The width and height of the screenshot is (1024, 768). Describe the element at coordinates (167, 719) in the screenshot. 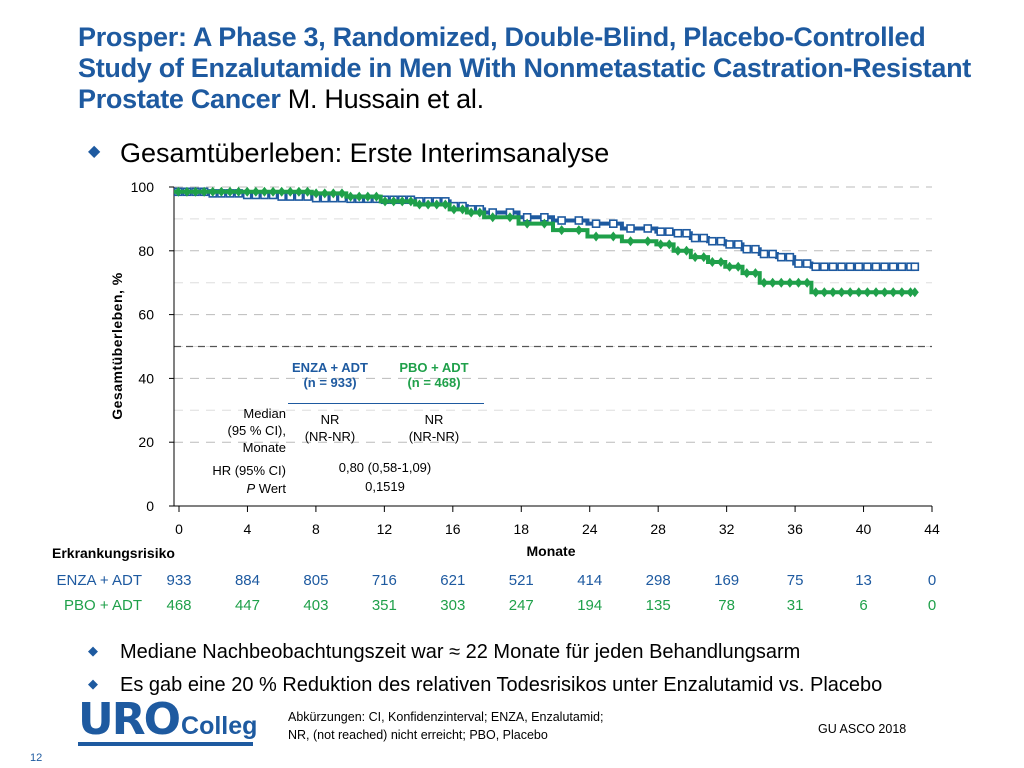

I see `urocolleg-logo: UROColleg` at that location.